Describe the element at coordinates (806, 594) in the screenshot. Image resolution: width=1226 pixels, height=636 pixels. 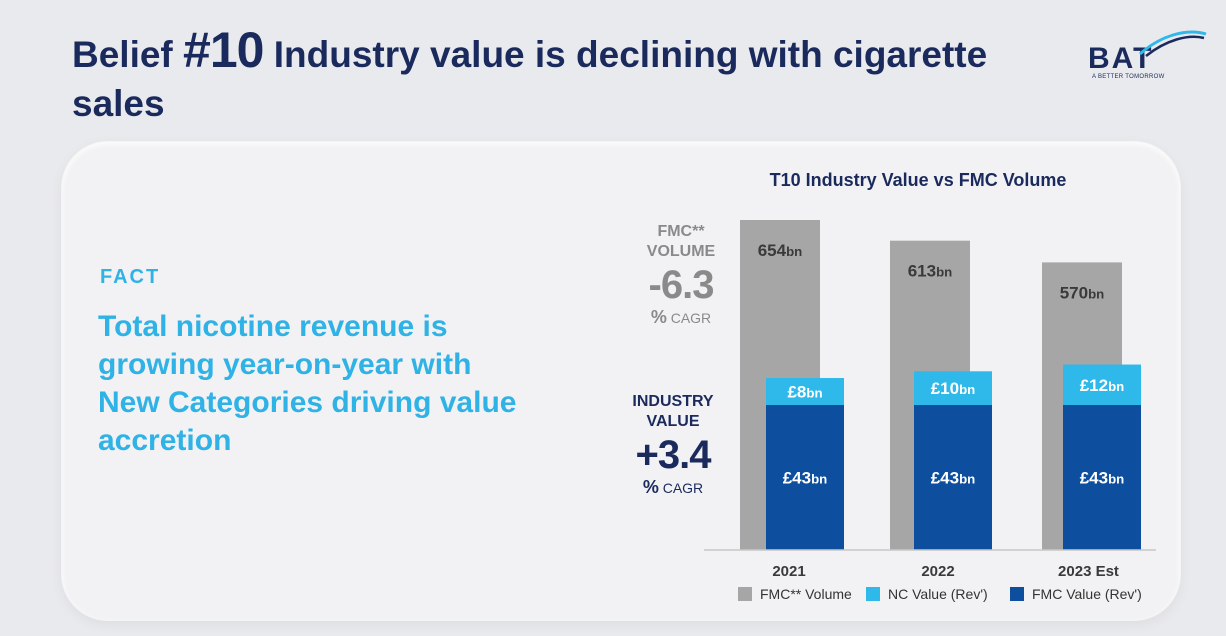
I see `legend-label-fmc-volume: FMC** Volume` at that location.